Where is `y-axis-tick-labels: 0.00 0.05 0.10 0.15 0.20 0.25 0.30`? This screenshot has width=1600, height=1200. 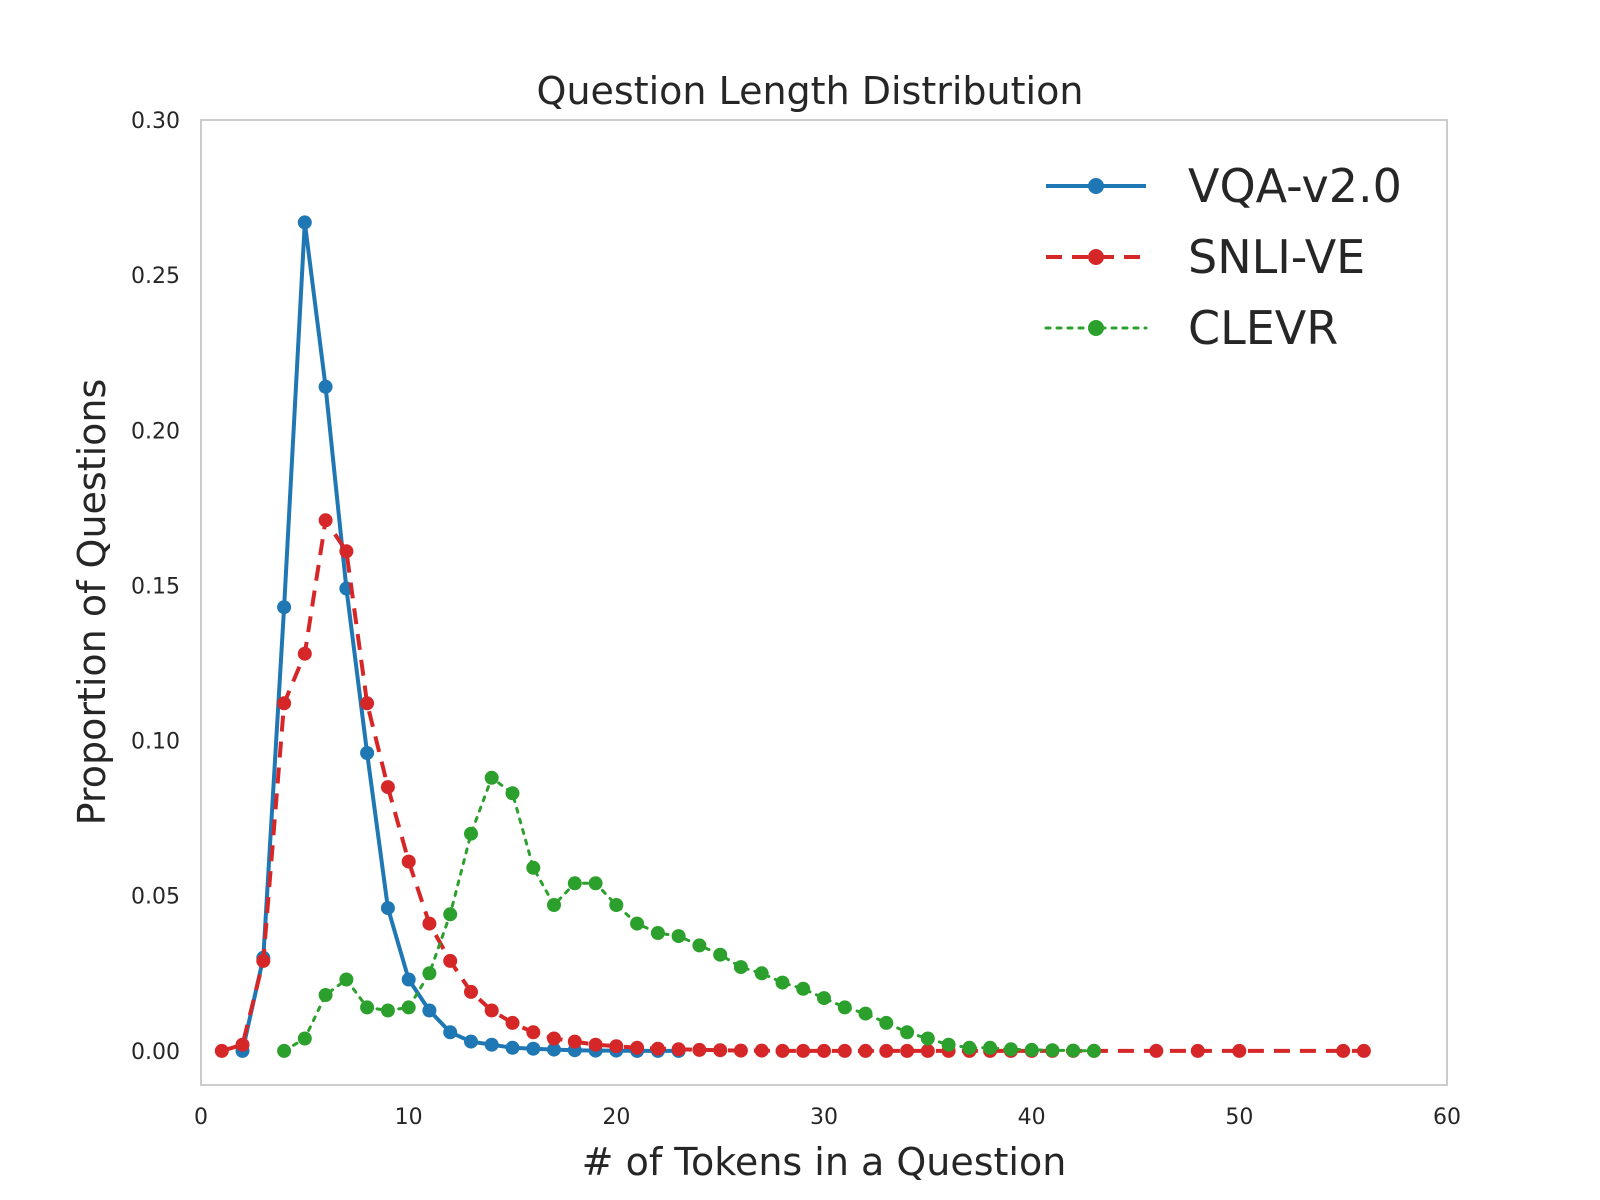
y-axis-tick-labels: 0.00 0.05 0.10 0.15 0.20 0.25 0.30 is located at coordinates (155, 587).